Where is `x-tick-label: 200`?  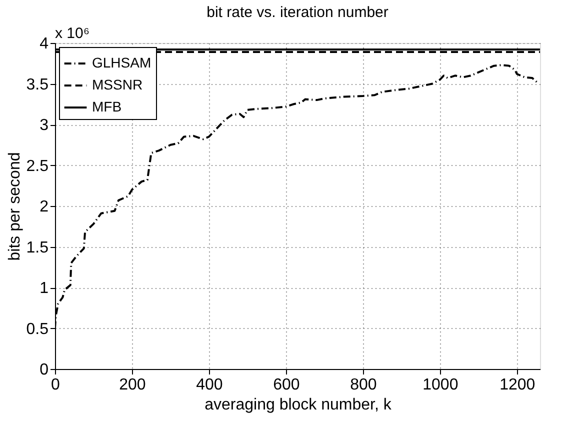
x-tick-label: 200 is located at coordinates (132, 385).